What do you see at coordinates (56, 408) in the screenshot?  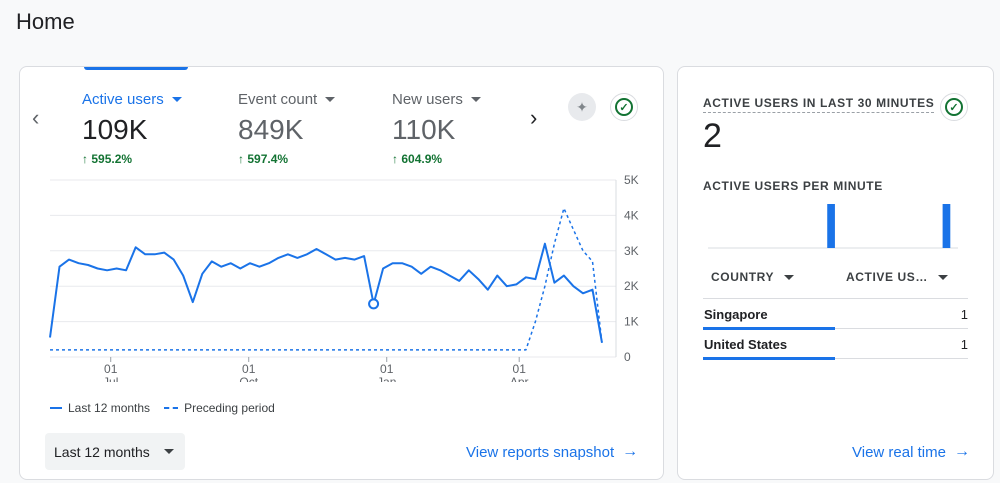 I see `legend-solid-swatch` at bounding box center [56, 408].